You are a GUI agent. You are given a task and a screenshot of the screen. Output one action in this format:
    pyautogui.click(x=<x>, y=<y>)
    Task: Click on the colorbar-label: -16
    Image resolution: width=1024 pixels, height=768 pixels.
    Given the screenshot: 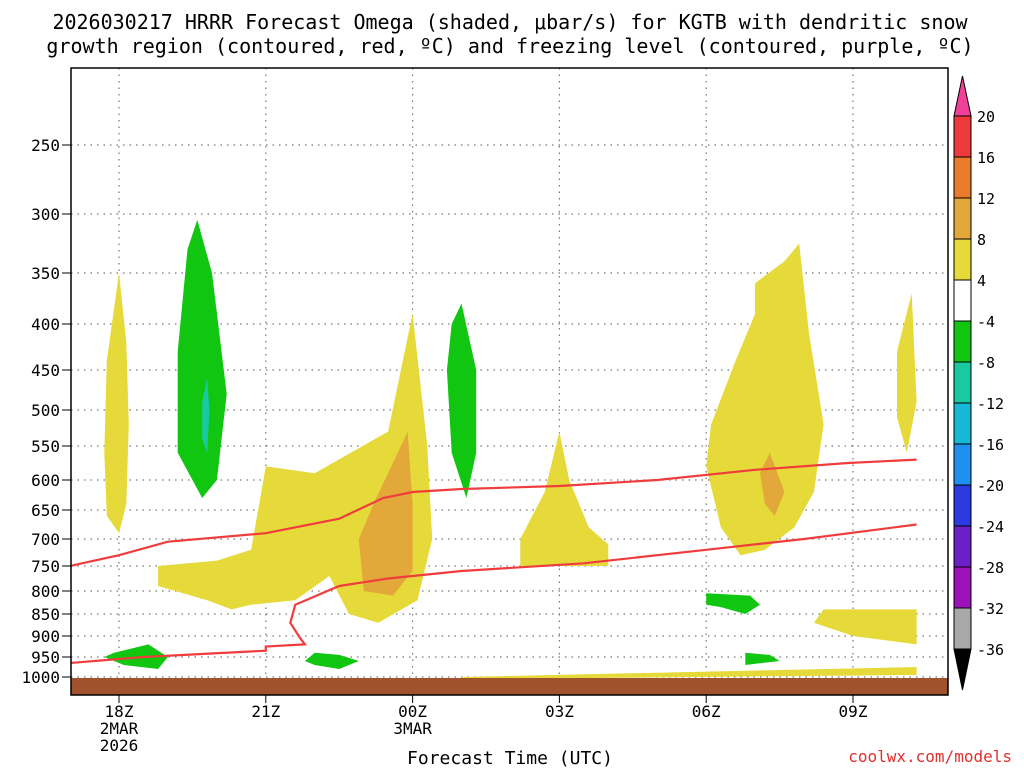 What is the action you would take?
    pyautogui.click(x=990, y=445)
    